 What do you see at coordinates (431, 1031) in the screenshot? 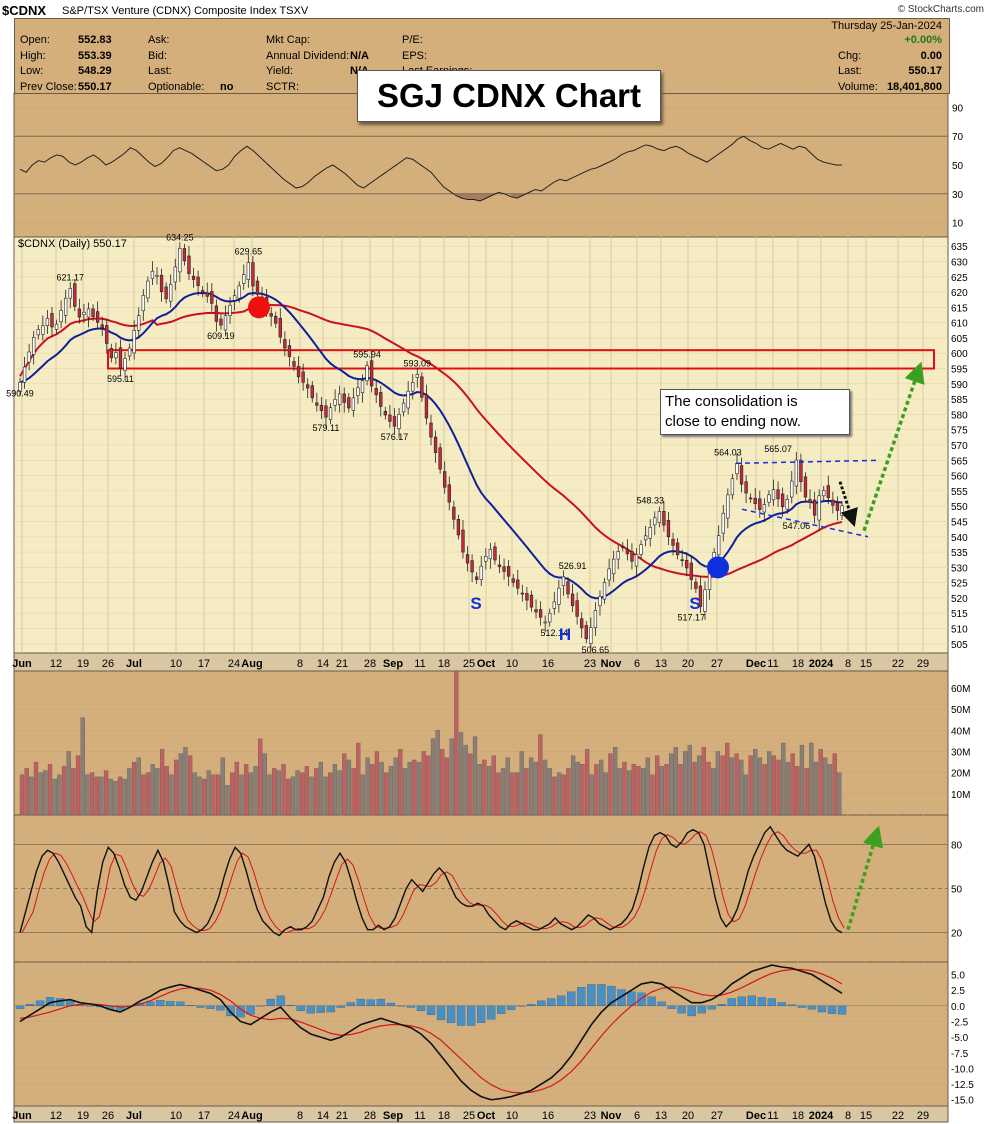
I see `macd-signal-line` at bounding box center [431, 1031].